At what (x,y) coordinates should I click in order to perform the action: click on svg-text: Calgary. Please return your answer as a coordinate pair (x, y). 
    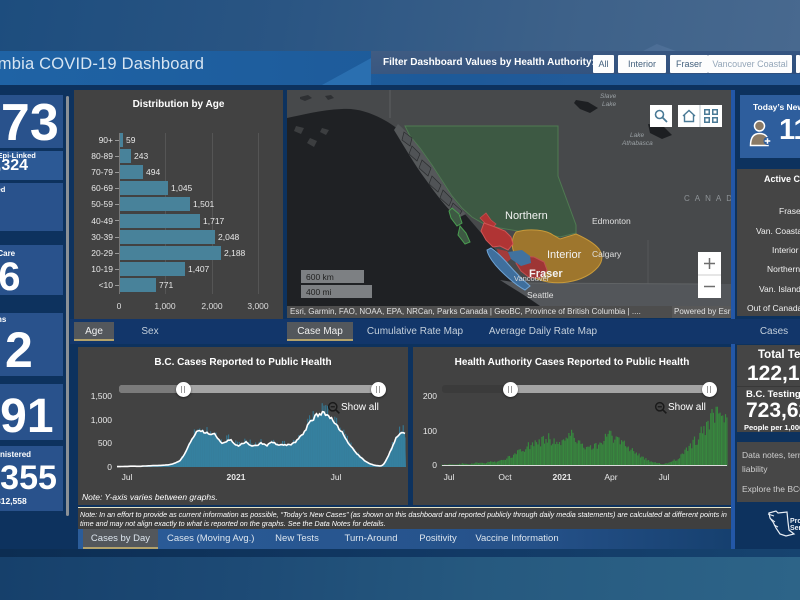
    Looking at the image, I should click on (607, 254).